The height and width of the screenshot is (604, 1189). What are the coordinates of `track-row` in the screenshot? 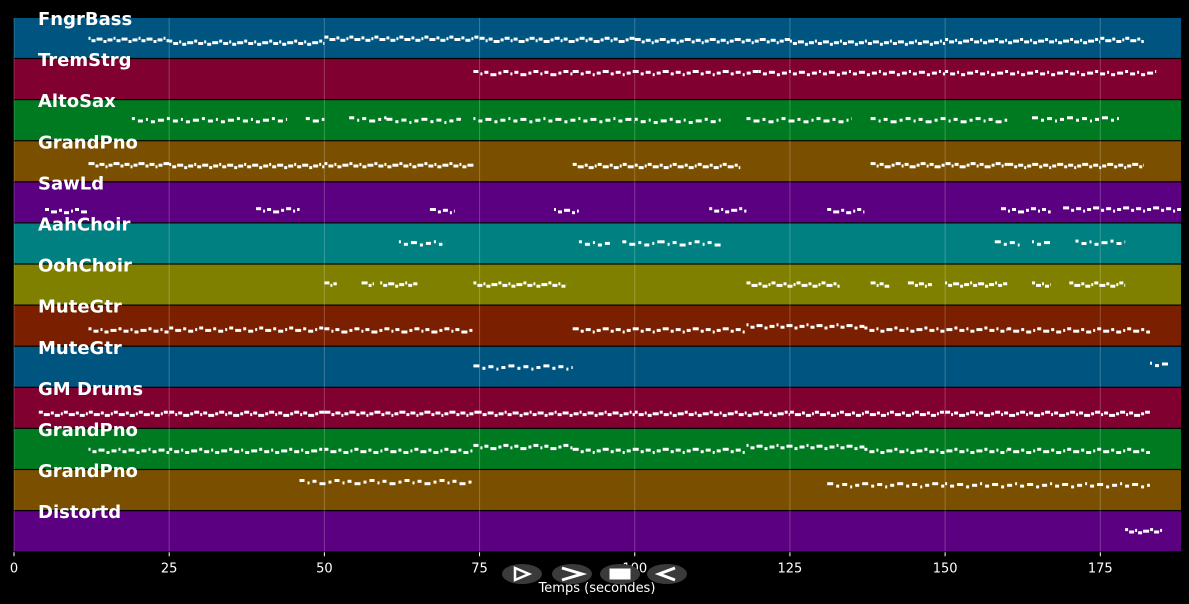 It's located at (597, 366).